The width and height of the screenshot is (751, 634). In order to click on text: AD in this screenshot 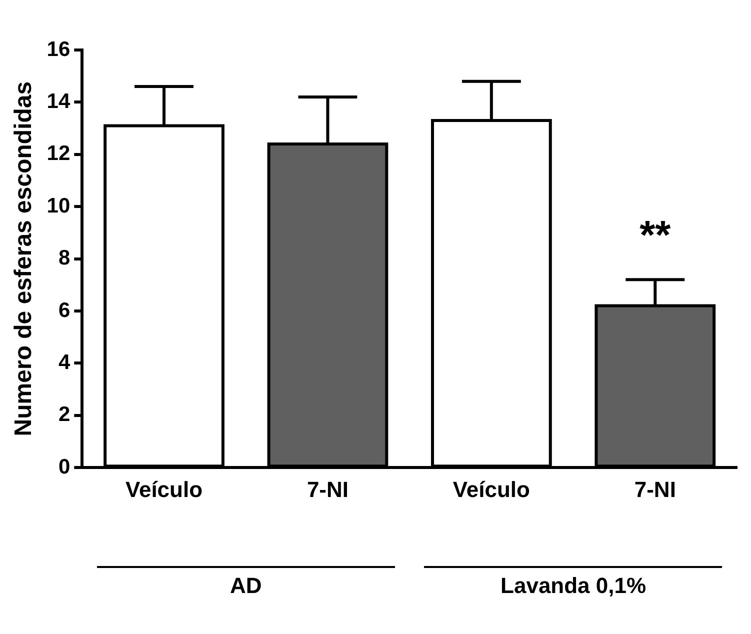, I will do `click(246, 585)`.